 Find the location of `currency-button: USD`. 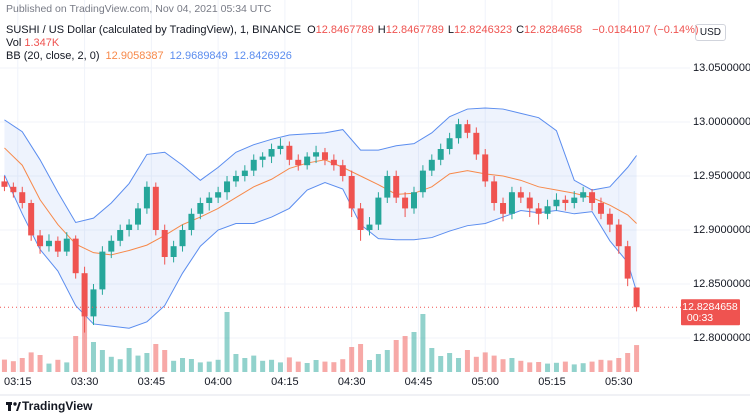

currency-button: USD is located at coordinates (710, 32).